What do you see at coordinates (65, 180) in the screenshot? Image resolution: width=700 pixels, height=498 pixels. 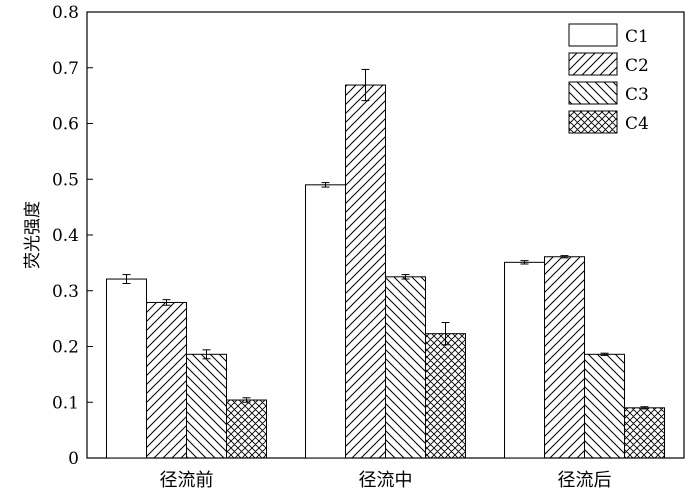 I see `y-tick-label: 0.5` at bounding box center [65, 180].